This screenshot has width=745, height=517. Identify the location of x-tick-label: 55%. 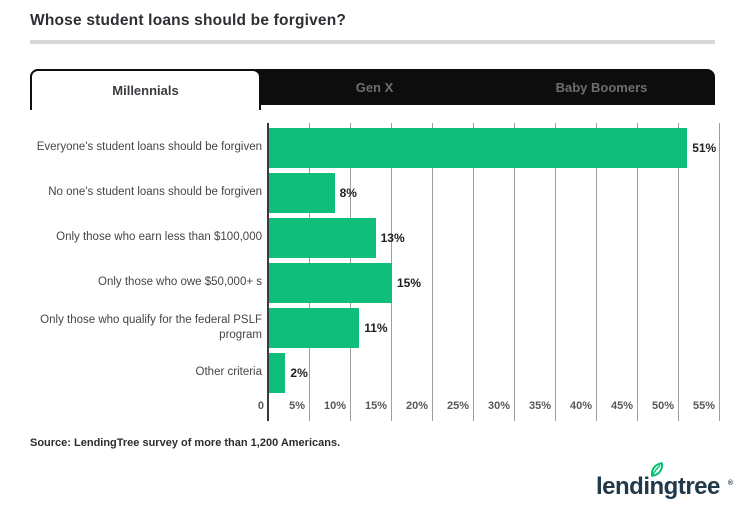
(703, 406).